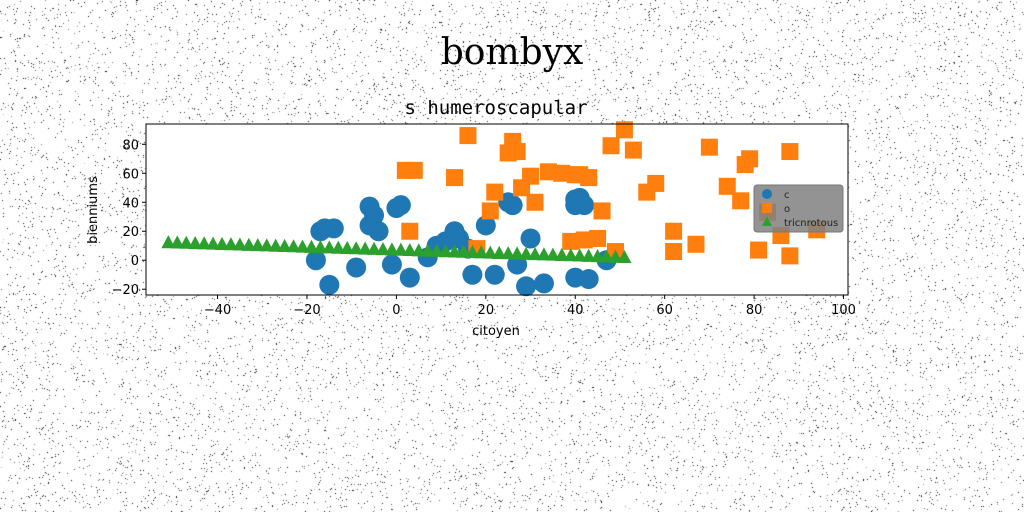 This screenshot has height=512, width=1024. Describe the element at coordinates (798, 208) in the screenshot. I see `legend-box` at that location.